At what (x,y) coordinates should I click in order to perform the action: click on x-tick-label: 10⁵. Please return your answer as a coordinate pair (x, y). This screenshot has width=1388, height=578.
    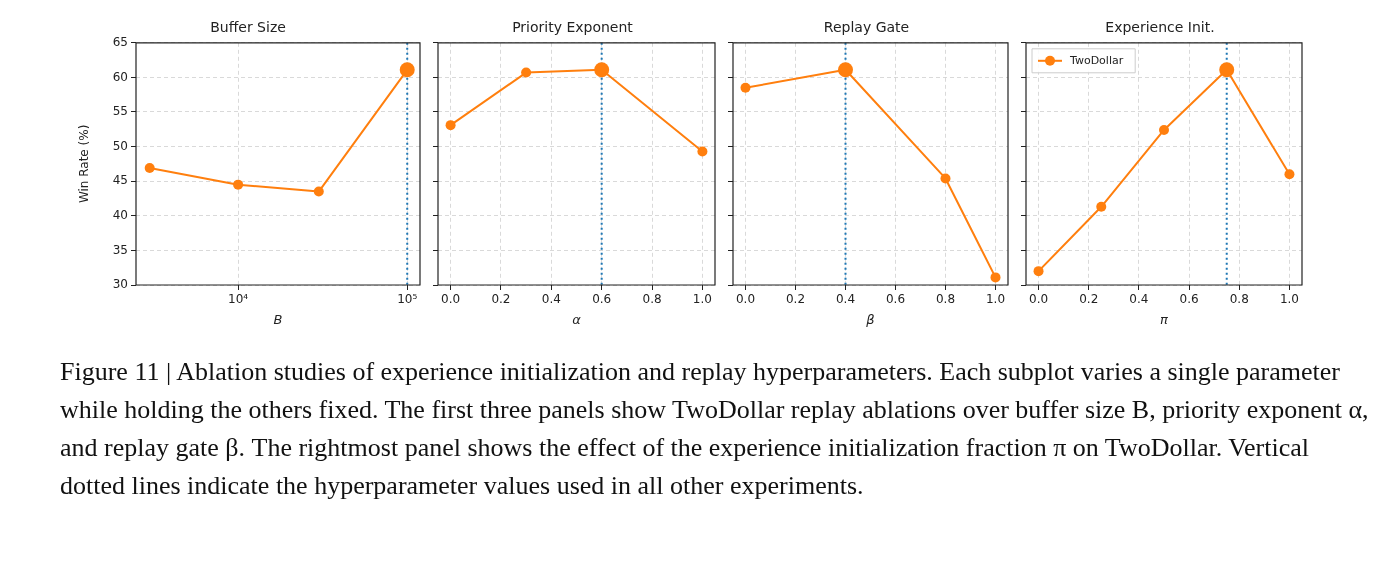
    Looking at the image, I should click on (407, 299).